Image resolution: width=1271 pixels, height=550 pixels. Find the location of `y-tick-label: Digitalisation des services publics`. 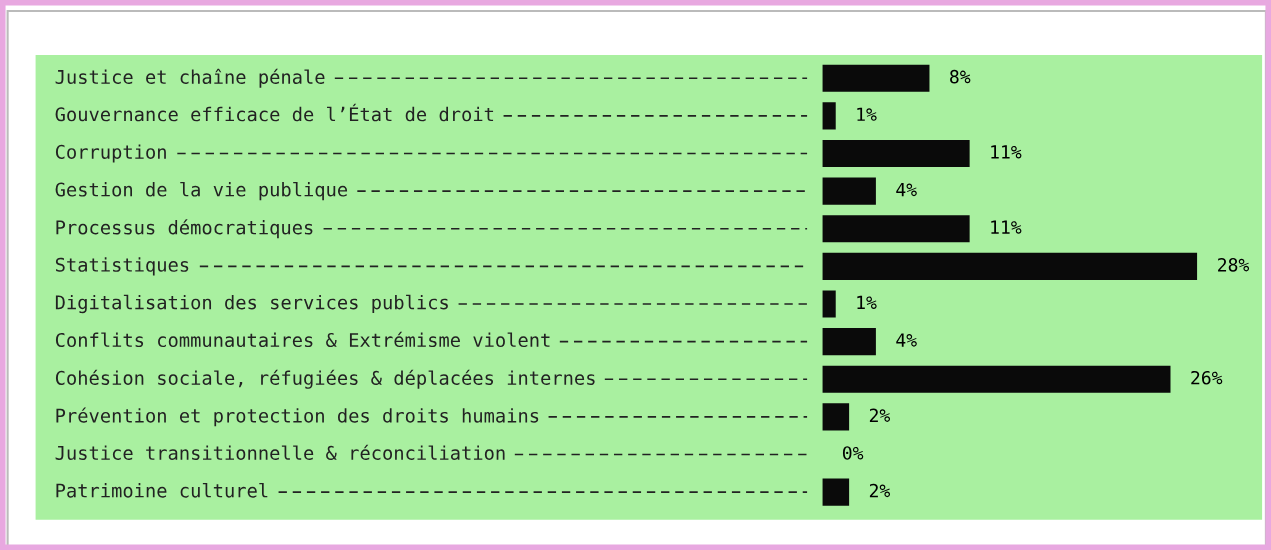

y-tick-label: Digitalisation des services publics is located at coordinates (251, 304).